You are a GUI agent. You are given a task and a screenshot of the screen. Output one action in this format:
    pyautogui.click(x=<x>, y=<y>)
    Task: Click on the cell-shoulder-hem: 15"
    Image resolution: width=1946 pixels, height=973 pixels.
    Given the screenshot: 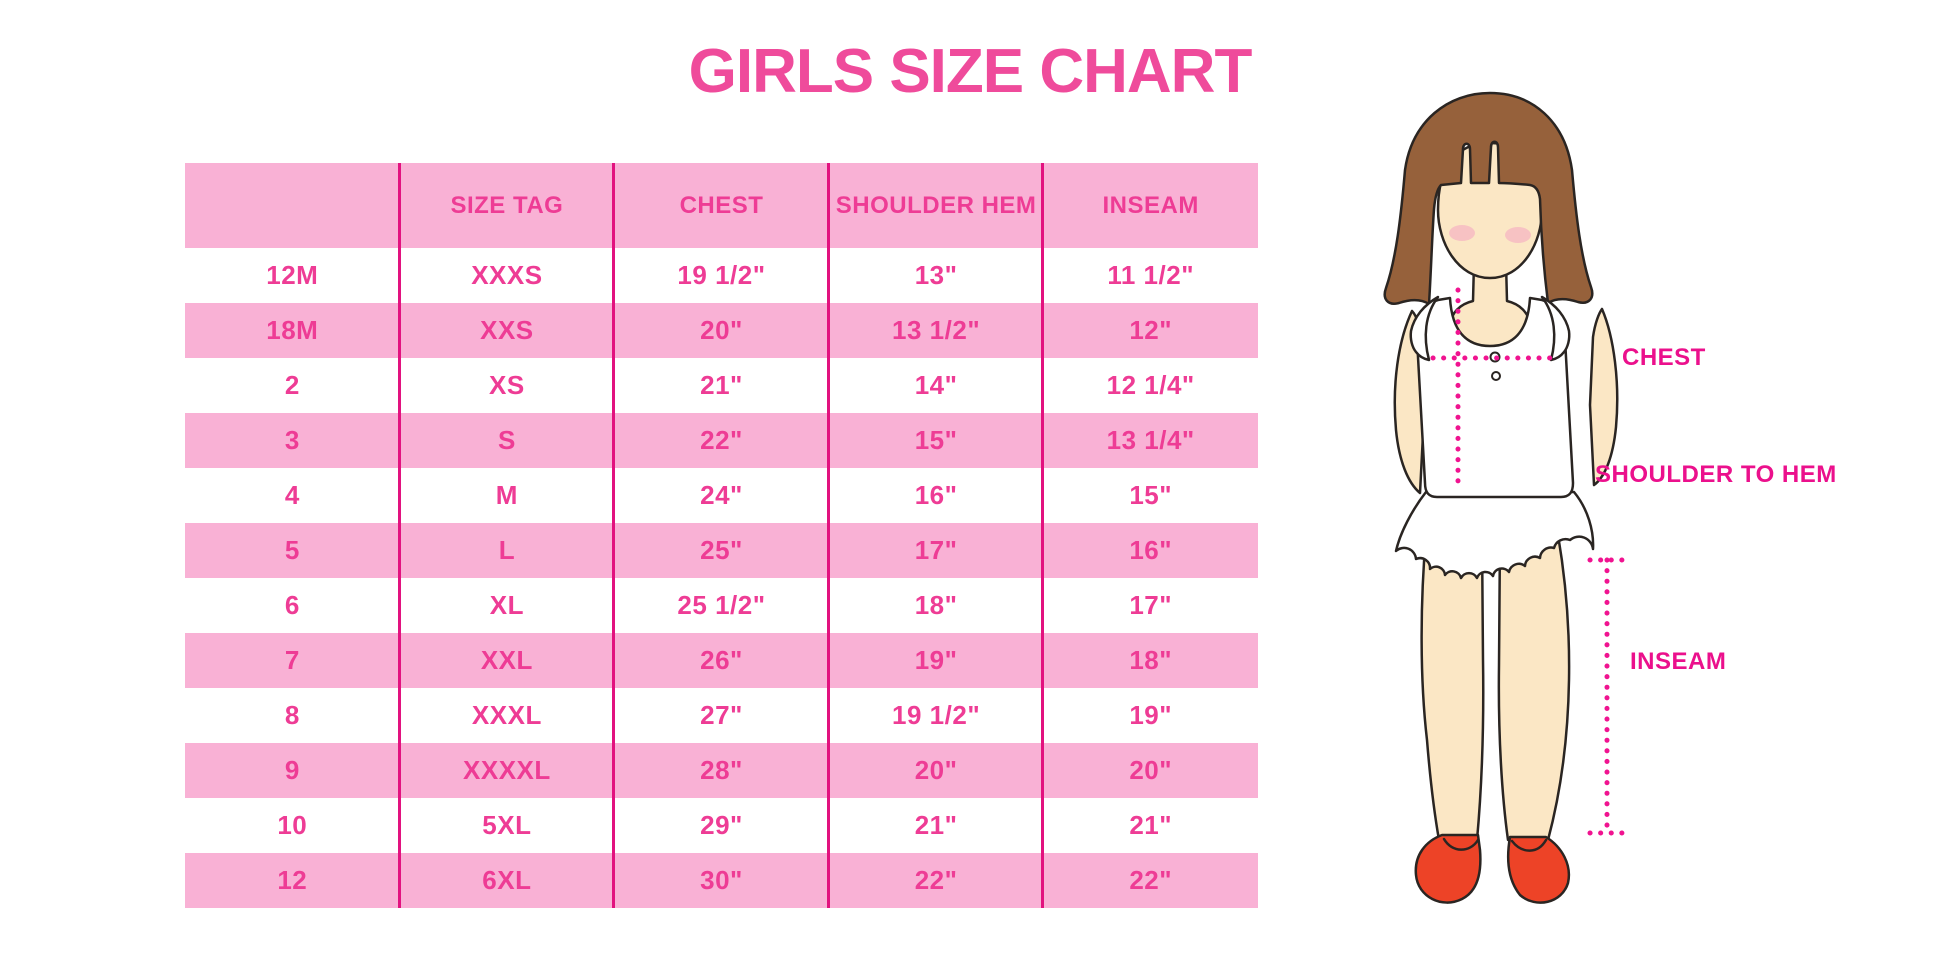 What is the action you would take?
    pyautogui.click(x=936, y=440)
    